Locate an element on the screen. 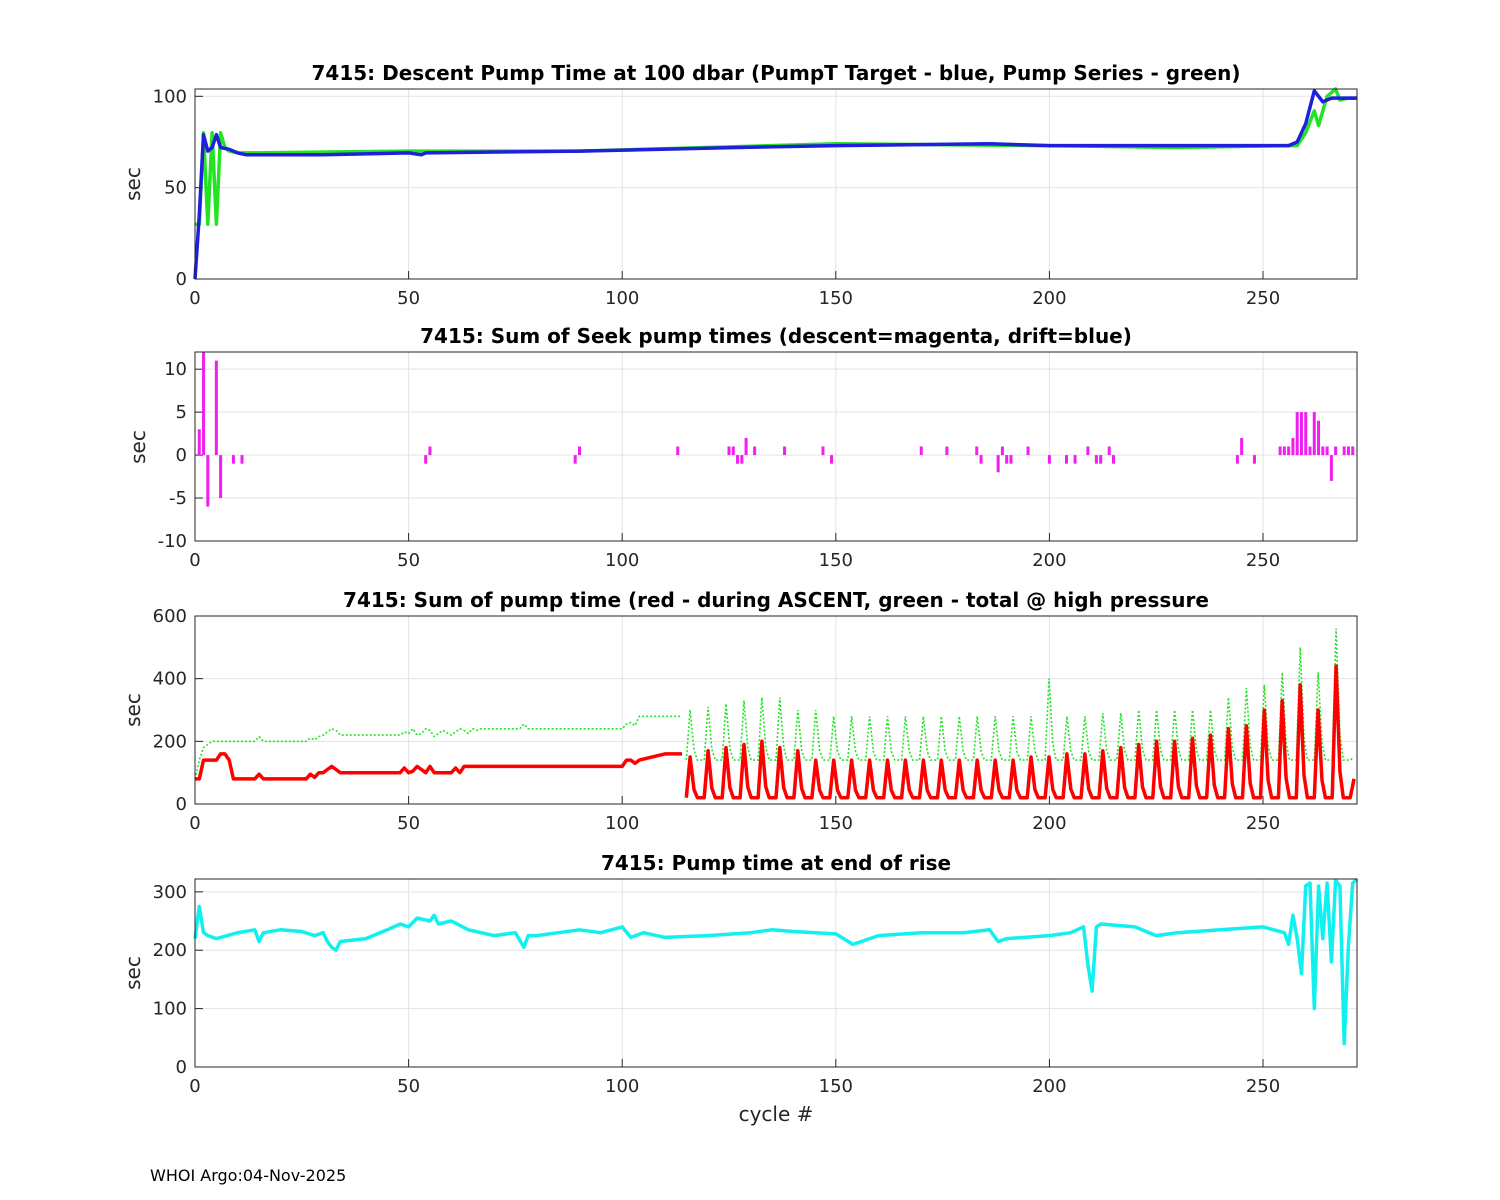 Image resolution: width=1500 pixels, height=1200 pixels. y-tick-labels: -10 -5 0 5 10 is located at coordinates (172, 455).